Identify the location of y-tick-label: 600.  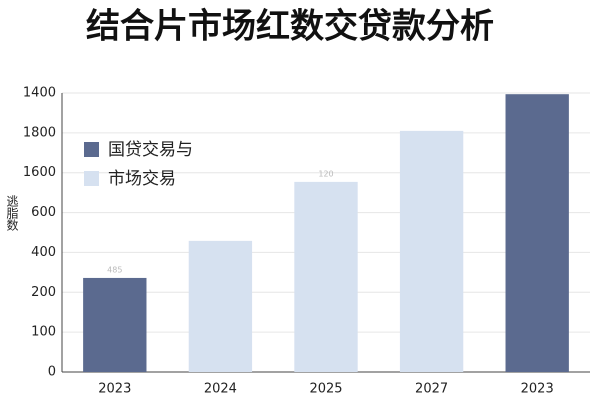
(43, 212).